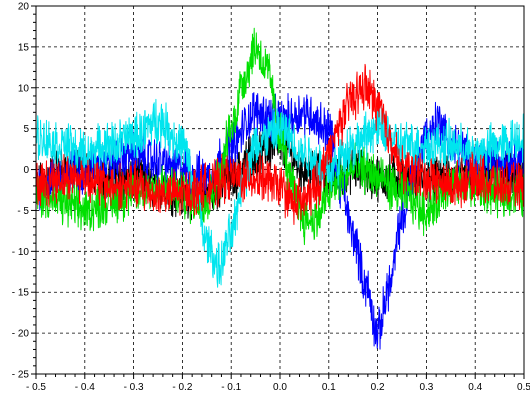  What do you see at coordinates (21, 293) in the screenshot?
I see `y-tick-label: - 15` at bounding box center [21, 293].